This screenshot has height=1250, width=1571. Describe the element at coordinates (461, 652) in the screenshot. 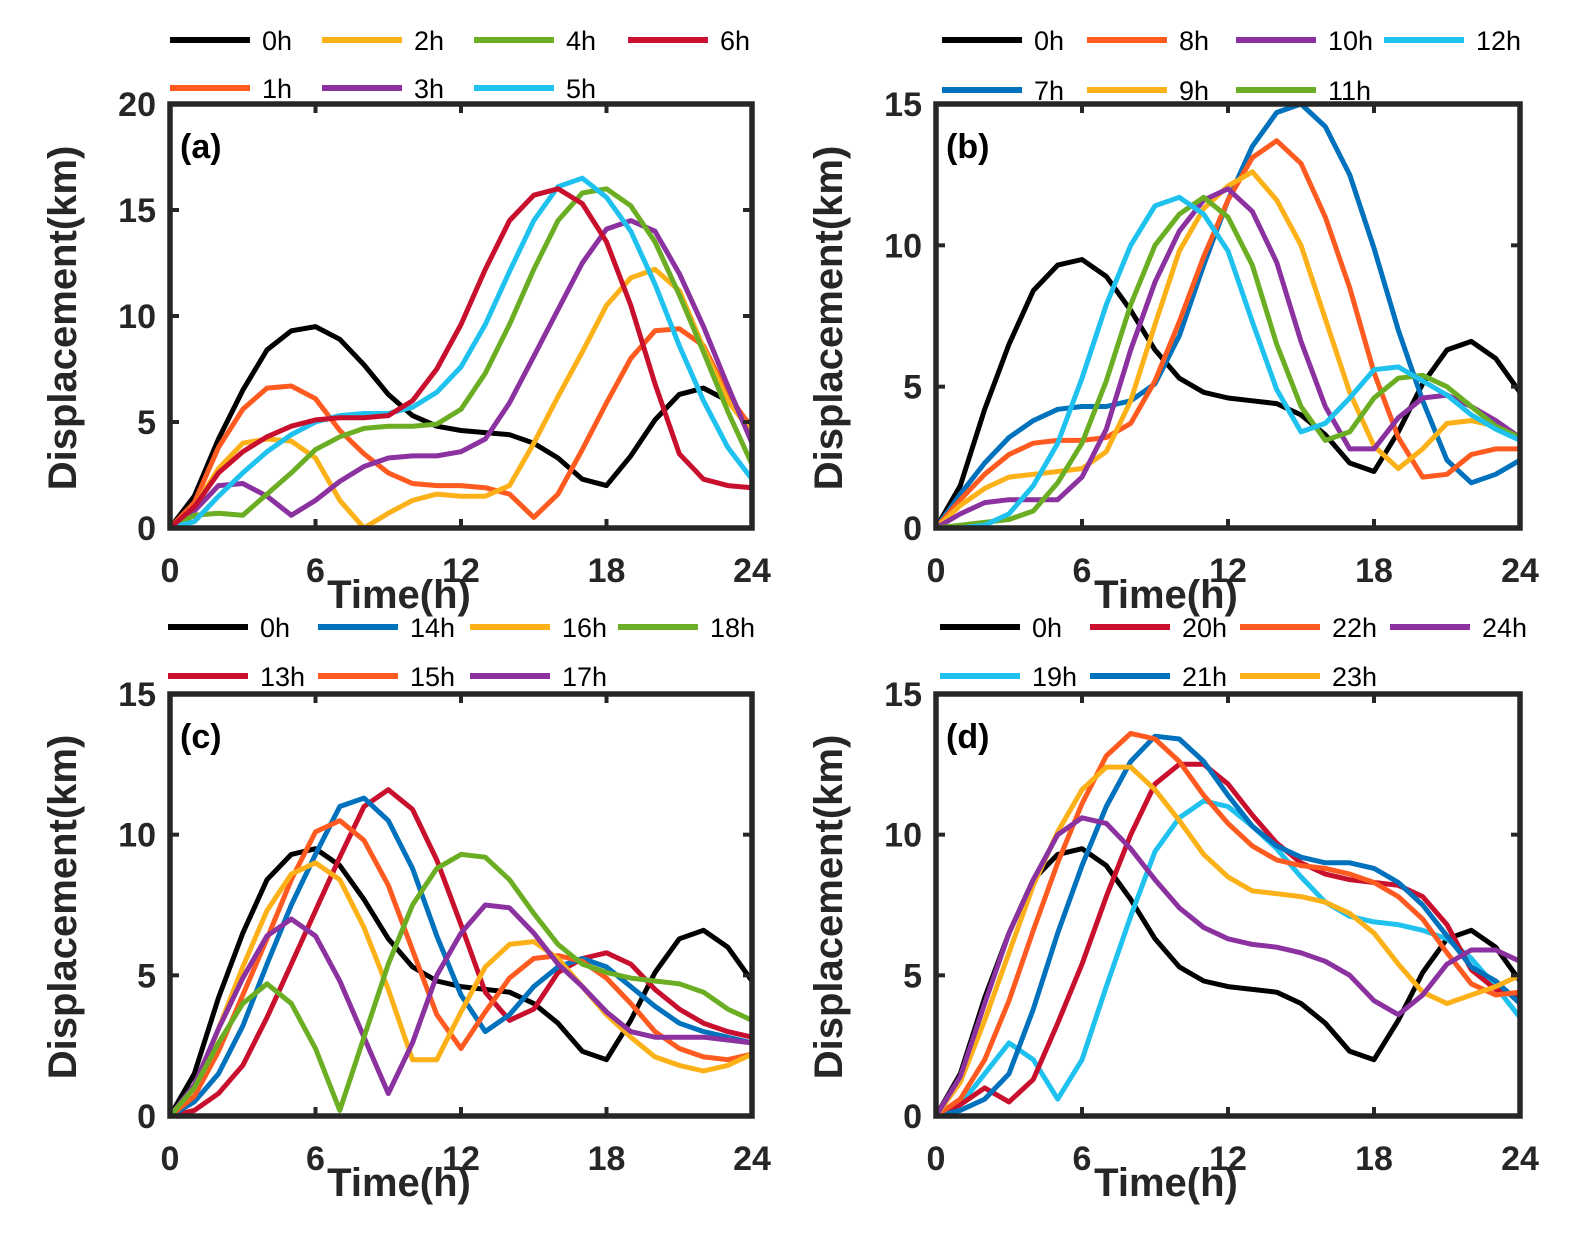

I see `legend: 0h 14h 16h 18h 13h 15h 17h` at that location.